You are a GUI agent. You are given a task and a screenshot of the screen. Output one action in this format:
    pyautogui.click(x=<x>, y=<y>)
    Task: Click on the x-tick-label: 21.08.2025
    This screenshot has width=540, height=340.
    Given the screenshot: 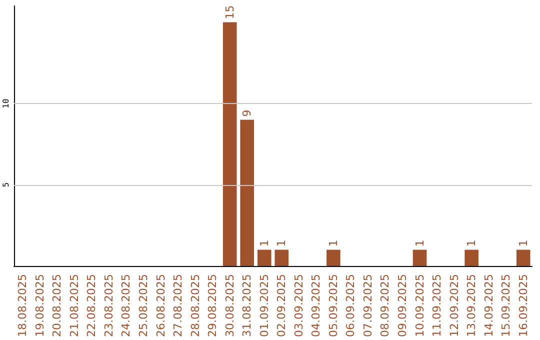 What is the action you would take?
    pyautogui.click(x=74, y=306)
    